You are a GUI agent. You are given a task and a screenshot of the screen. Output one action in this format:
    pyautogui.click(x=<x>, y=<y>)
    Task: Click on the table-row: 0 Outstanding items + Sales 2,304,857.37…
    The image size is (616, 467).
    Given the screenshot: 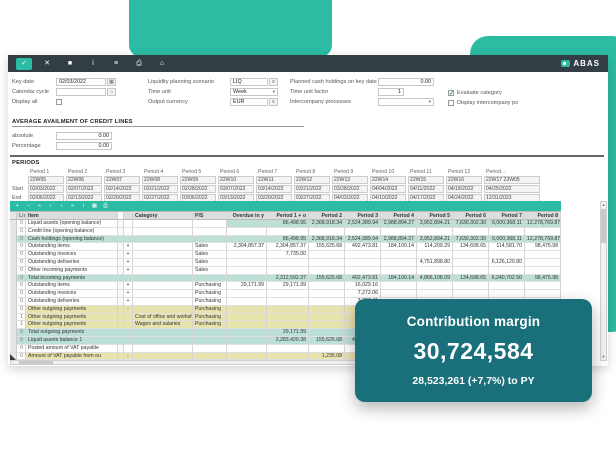 What is the action you would take?
    pyautogui.click(x=285, y=247)
    